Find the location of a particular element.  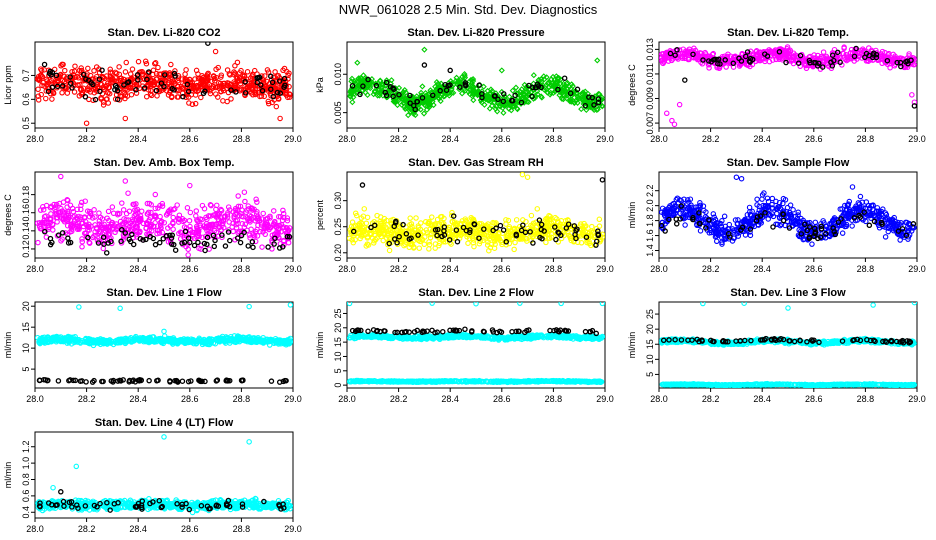

x-tick-label: 29.0 is located at coordinates (293, 139).